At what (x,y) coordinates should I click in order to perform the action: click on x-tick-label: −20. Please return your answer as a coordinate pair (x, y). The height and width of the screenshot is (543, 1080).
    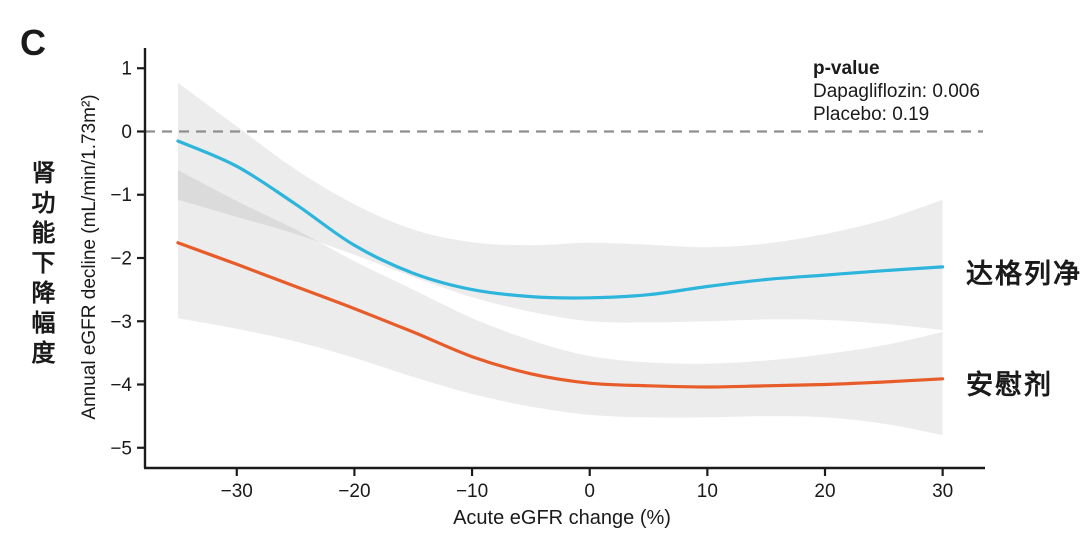
    Looking at the image, I should click on (354, 491).